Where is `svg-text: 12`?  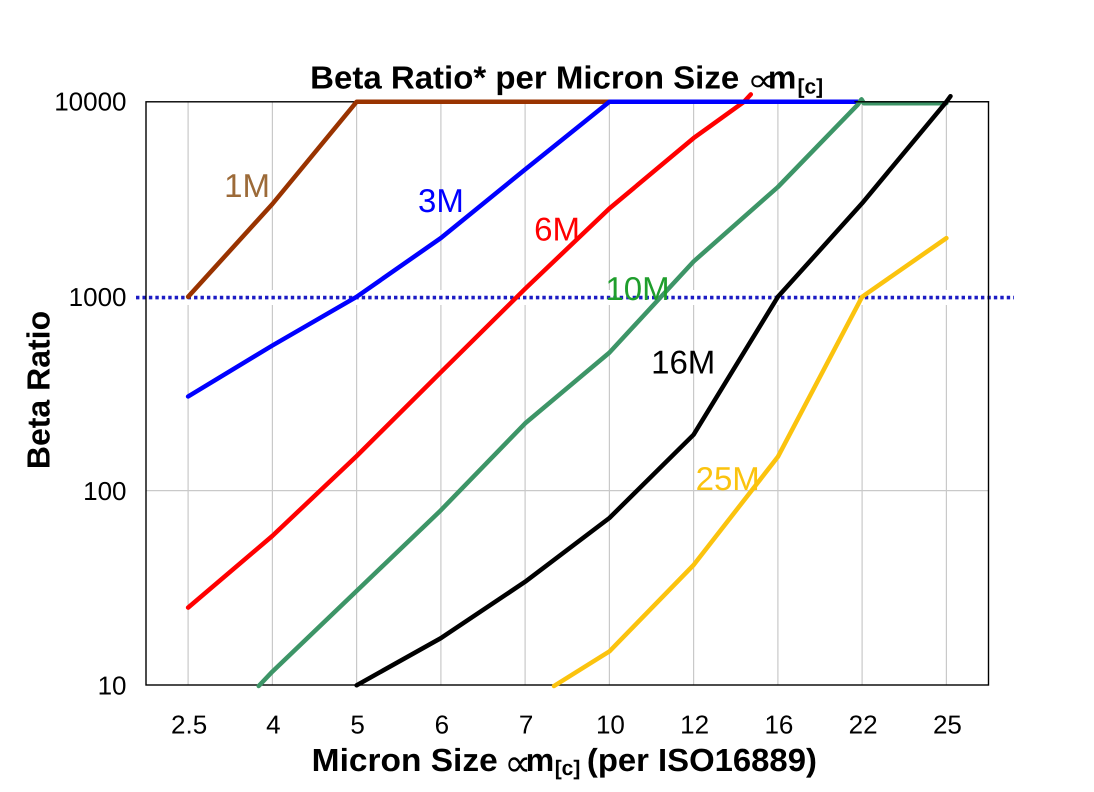 svg-text: 12 is located at coordinates (694, 724).